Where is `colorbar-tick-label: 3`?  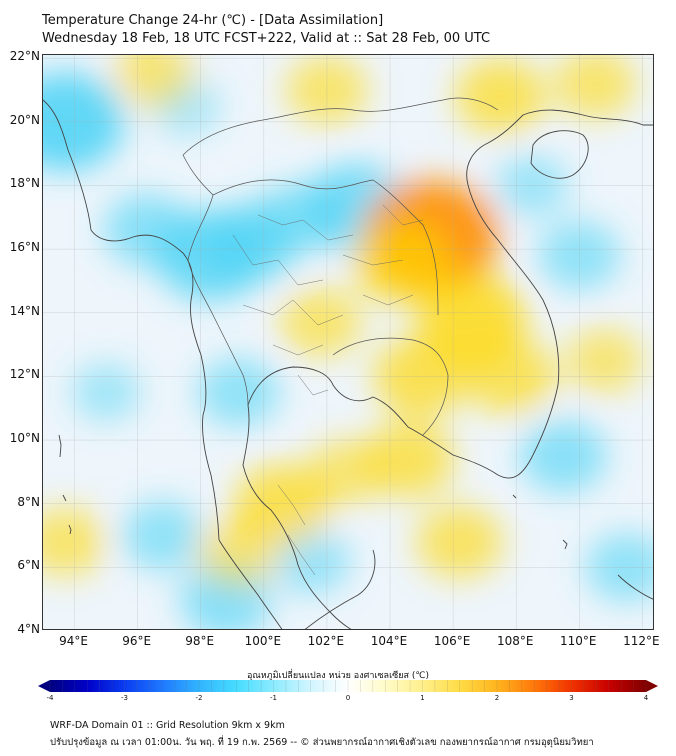 colorbar-tick-label: 3 is located at coordinates (571, 698).